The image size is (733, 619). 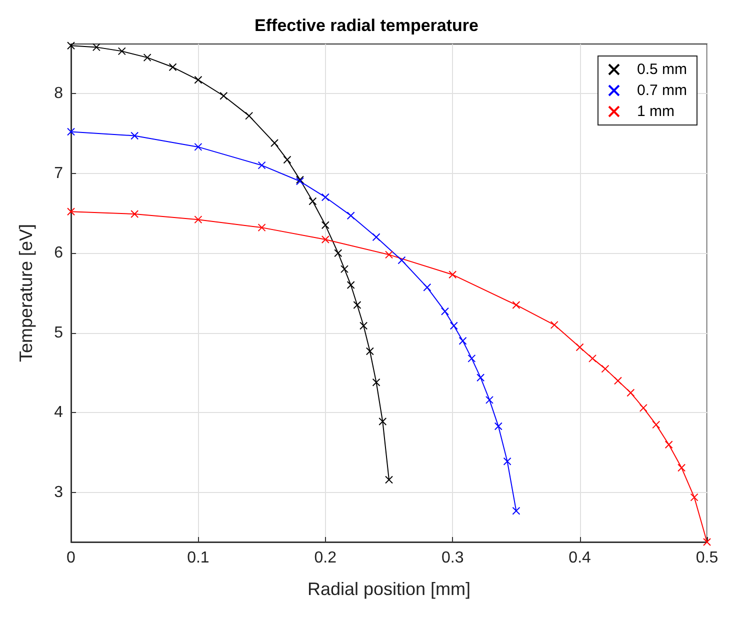 I want to click on y-tick-label: 4, so click(x=59, y=413).